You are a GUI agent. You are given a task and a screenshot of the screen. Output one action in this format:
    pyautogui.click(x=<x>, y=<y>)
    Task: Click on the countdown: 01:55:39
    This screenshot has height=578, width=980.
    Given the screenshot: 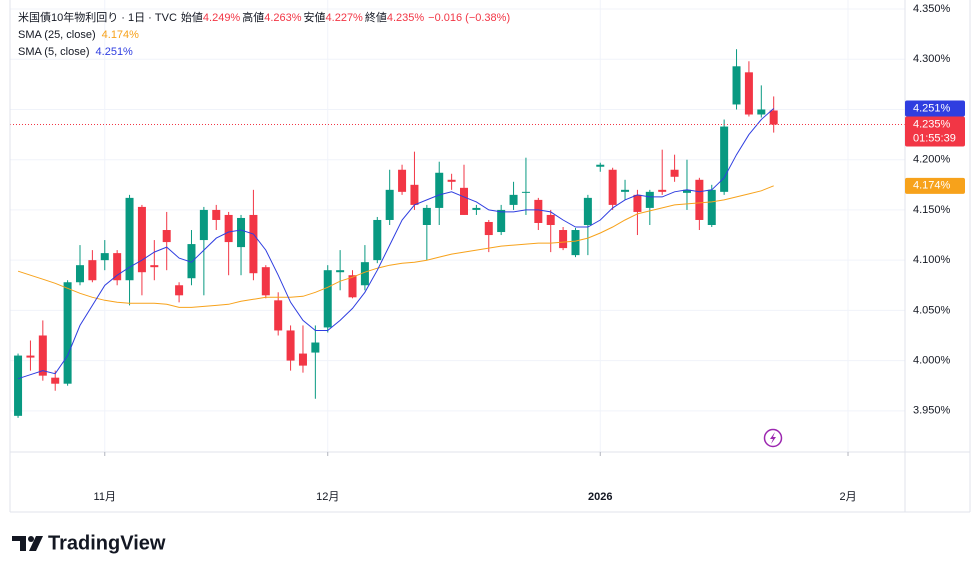 What is the action you would take?
    pyautogui.click(x=934, y=138)
    